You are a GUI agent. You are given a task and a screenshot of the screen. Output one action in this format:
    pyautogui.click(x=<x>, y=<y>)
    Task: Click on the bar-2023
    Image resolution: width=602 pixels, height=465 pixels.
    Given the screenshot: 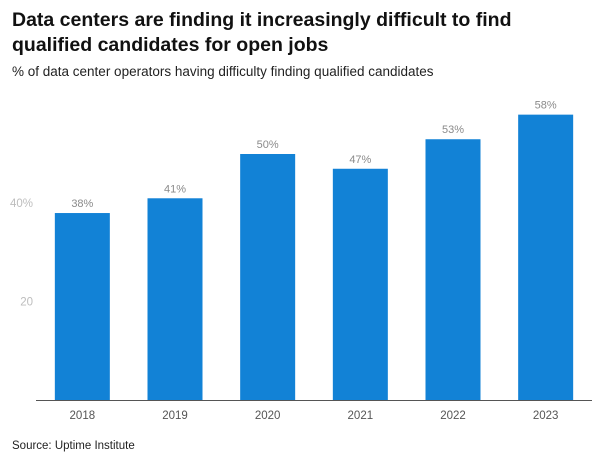 What is the action you would take?
    pyautogui.click(x=546, y=257)
    